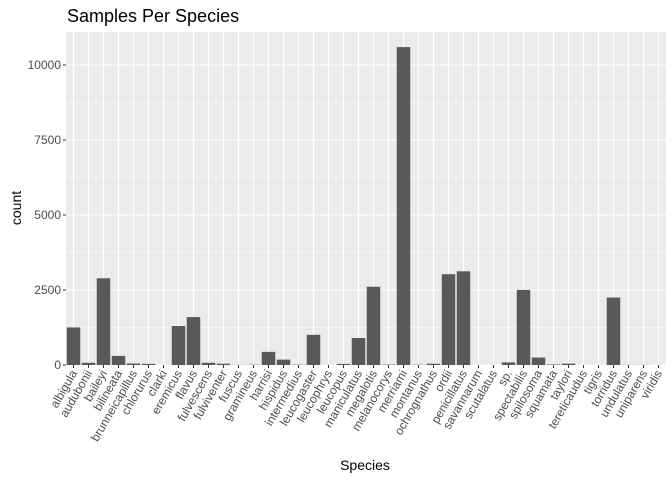 The image size is (672, 480). What do you see at coordinates (358, 351) in the screenshot?
I see `bar-maniculatus` at bounding box center [358, 351].